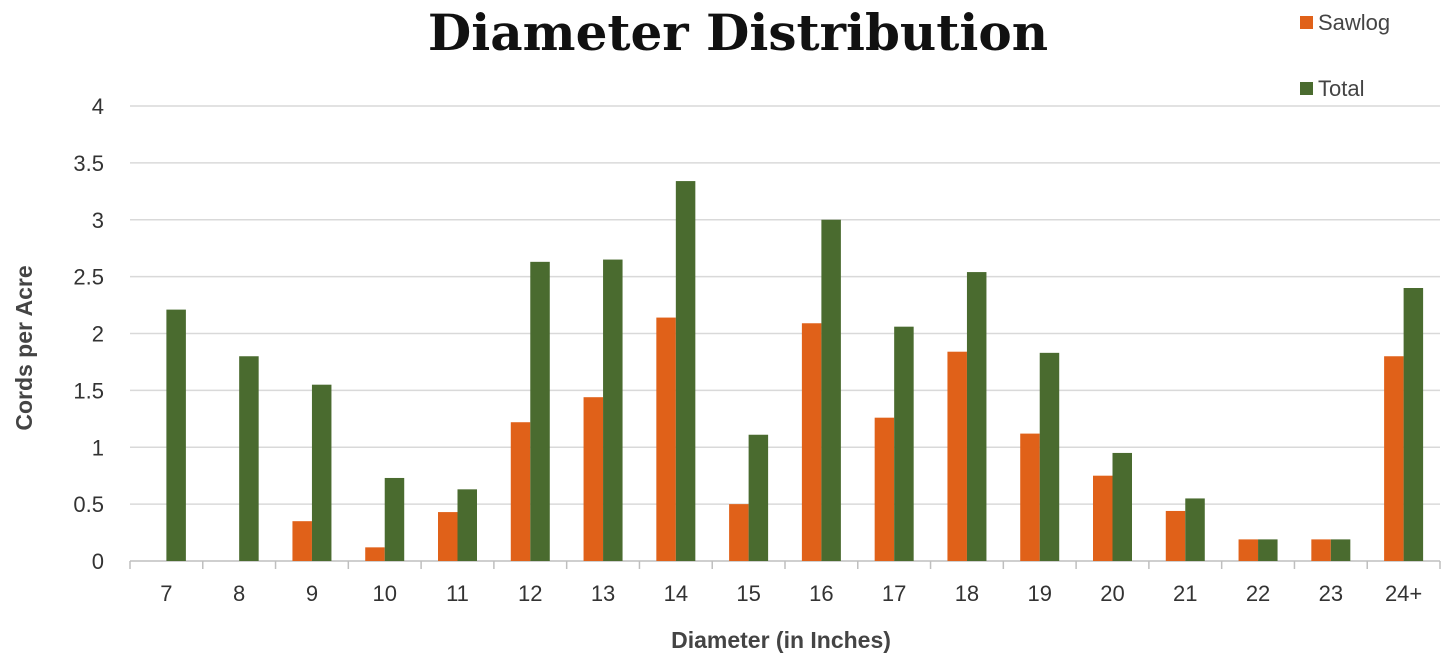  What do you see at coordinates (894, 593) in the screenshot?
I see `x-tick-label: 17` at bounding box center [894, 593].